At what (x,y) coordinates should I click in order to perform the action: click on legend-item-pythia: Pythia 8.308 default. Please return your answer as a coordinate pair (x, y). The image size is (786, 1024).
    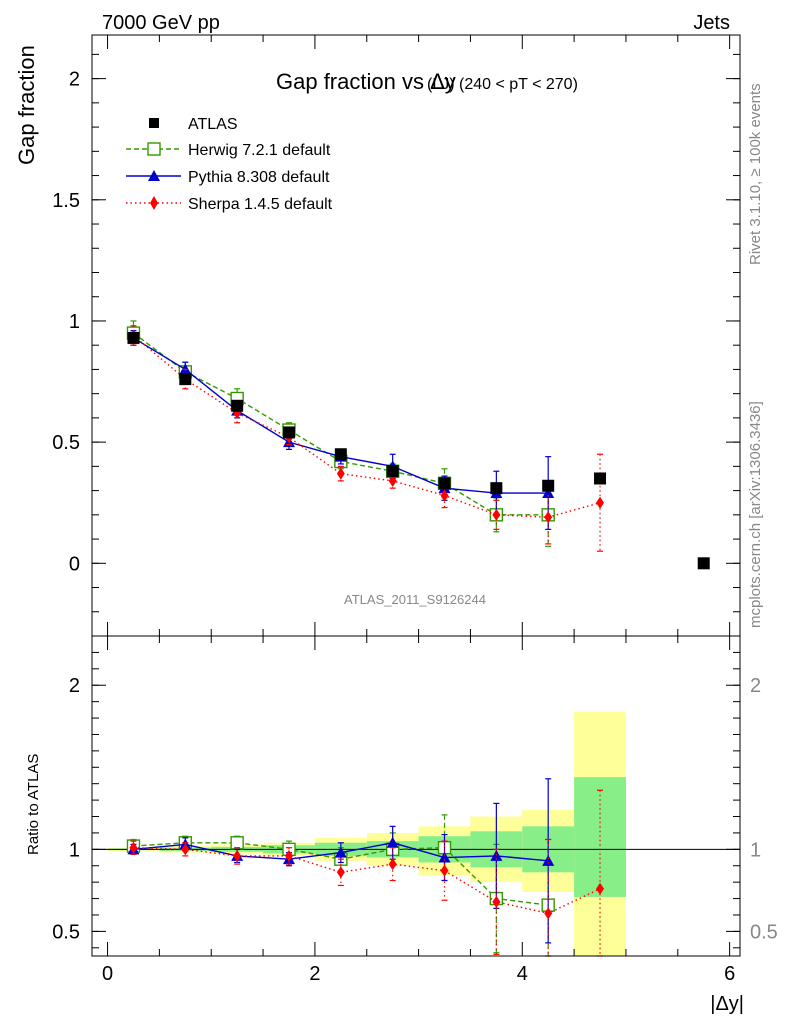
    Looking at the image, I should click on (228, 177).